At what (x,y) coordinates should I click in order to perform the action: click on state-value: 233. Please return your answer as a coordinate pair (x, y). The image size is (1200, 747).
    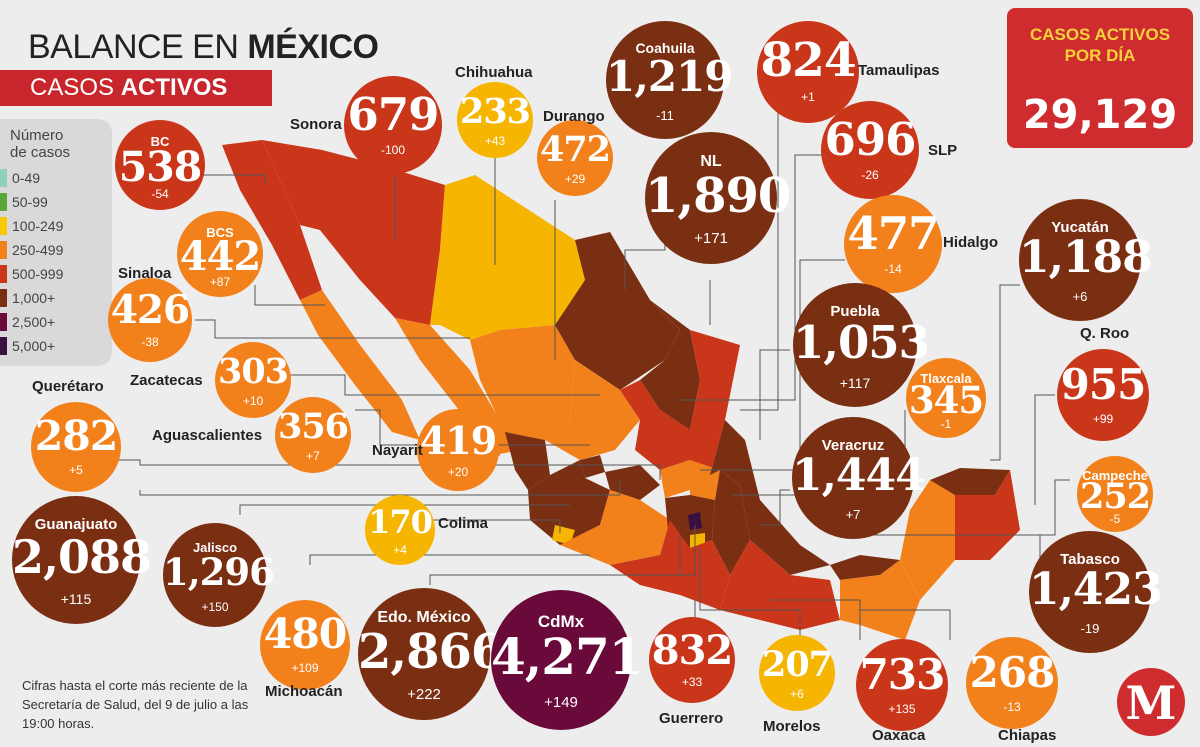
    Looking at the image, I should click on (495, 112).